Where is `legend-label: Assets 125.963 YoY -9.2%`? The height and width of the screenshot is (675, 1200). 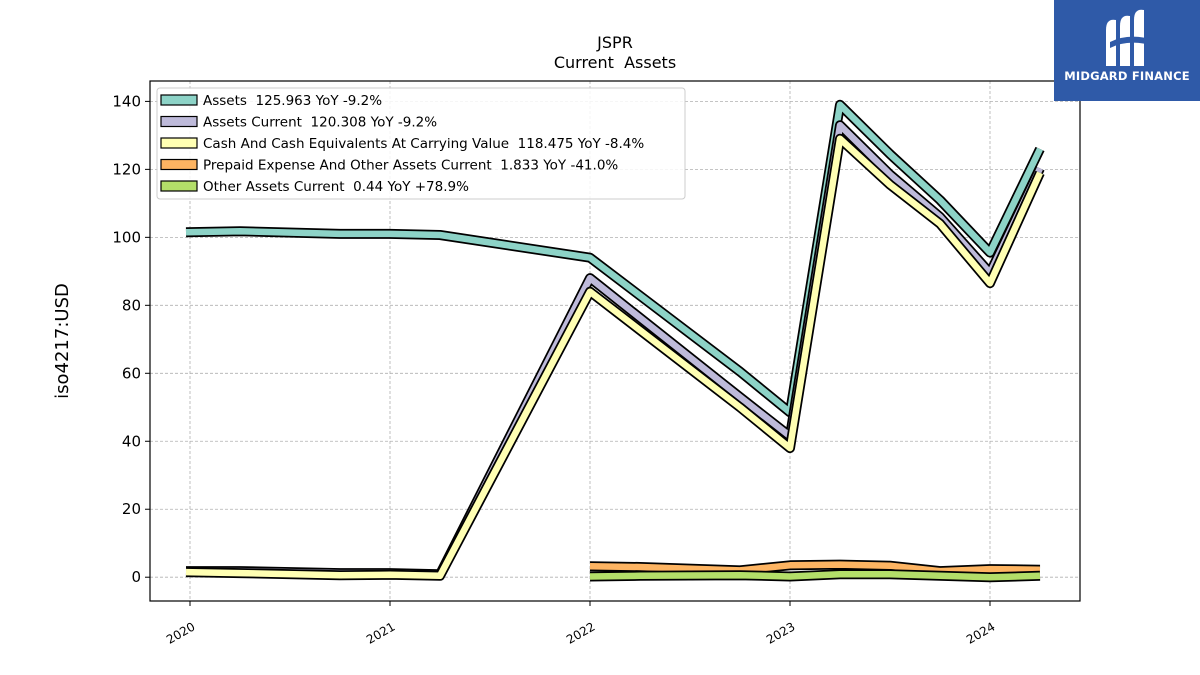
legend-label: Assets 125.963 YoY -9.2% is located at coordinates (292, 101).